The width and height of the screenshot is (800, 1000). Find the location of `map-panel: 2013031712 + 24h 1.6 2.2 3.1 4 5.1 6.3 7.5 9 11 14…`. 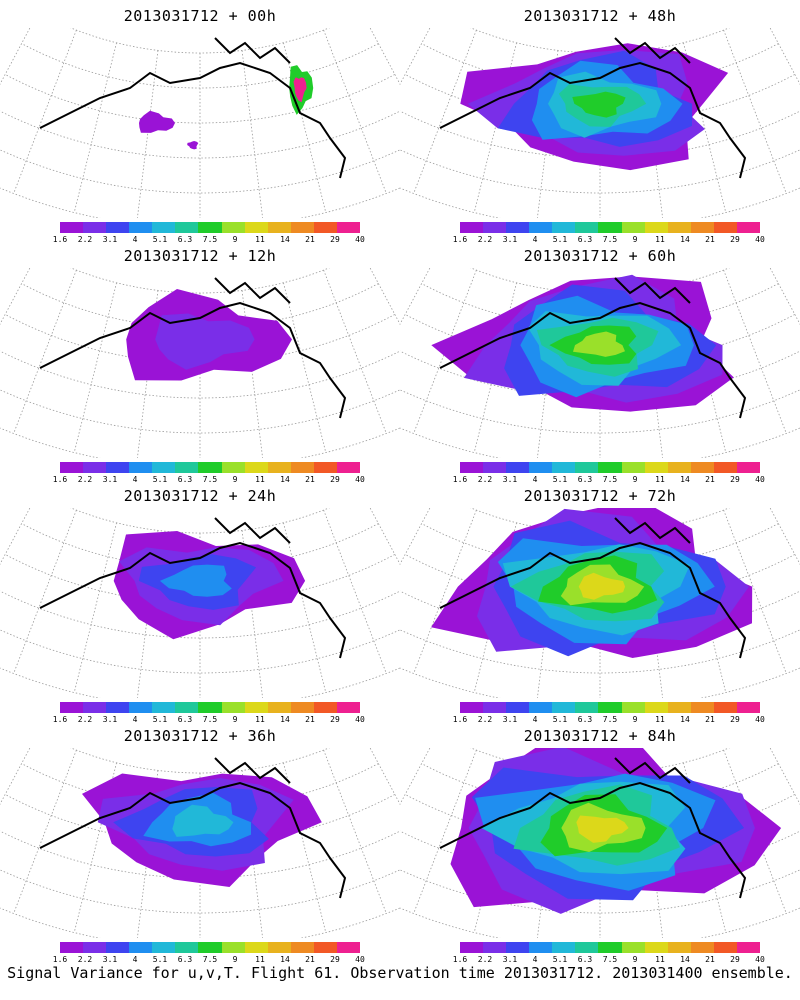

map-panel: 2013031712 + 24h 1.6 2.2 3.1 4 5.1 6.3 7.5 9 11 14… is located at coordinates (200, 602).